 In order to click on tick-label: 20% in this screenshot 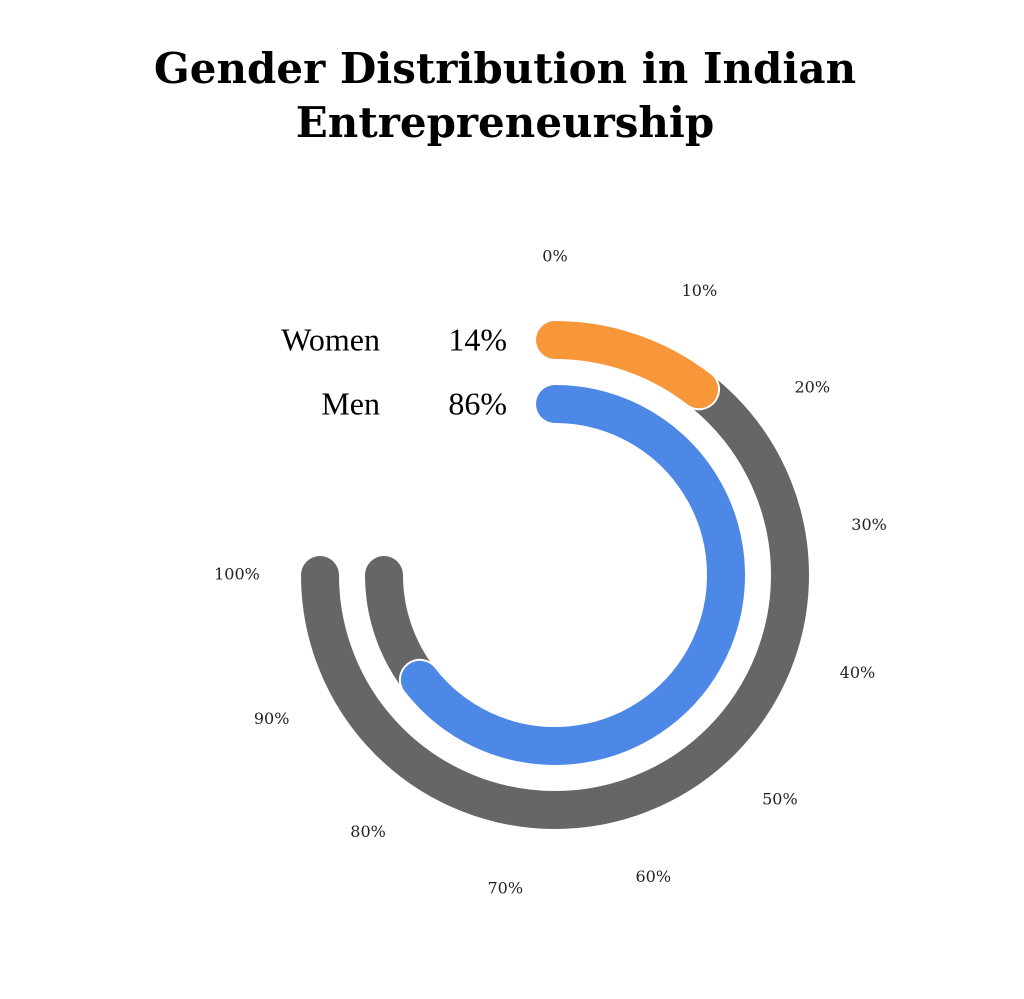, I will do `click(812, 387)`.